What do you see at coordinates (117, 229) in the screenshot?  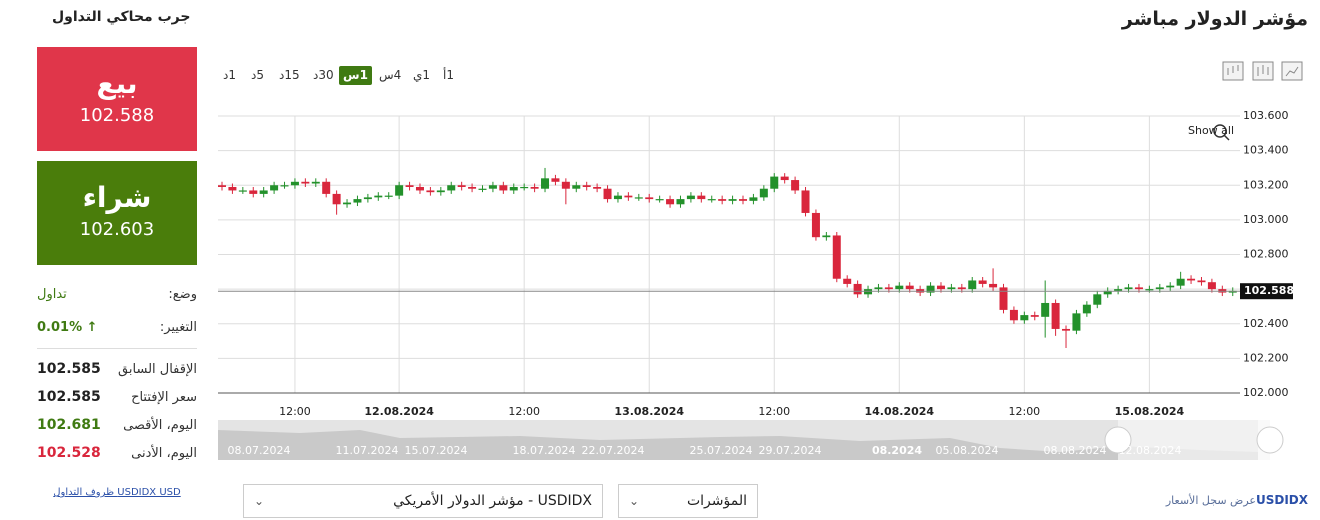 I see `buy-price: 102.603` at bounding box center [117, 229].